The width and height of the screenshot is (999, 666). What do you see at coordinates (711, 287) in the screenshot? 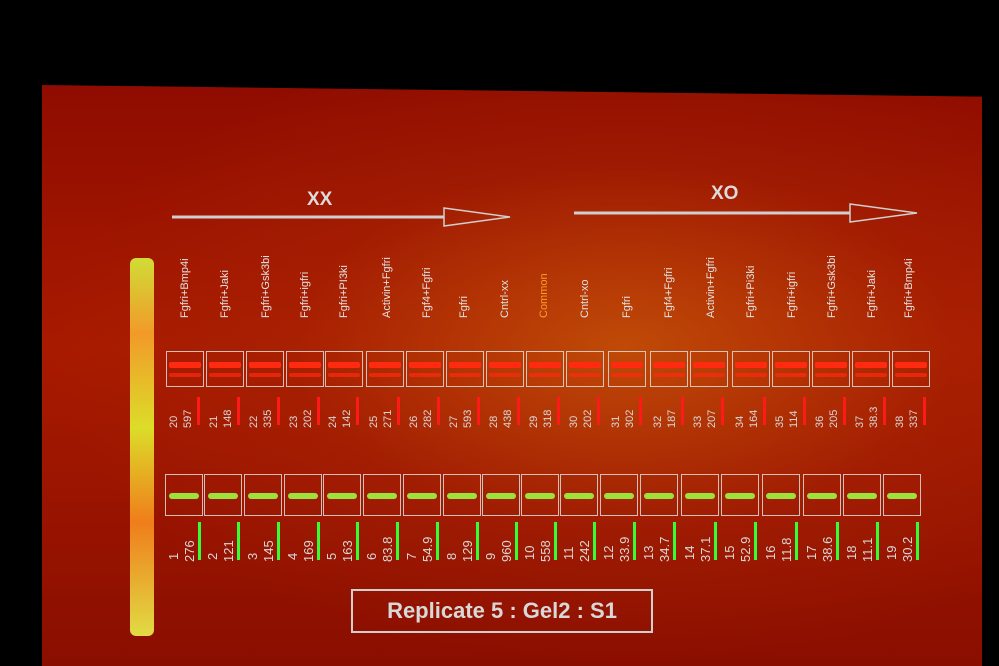
I see `lane-label: Activin+Fgfri` at bounding box center [711, 287].